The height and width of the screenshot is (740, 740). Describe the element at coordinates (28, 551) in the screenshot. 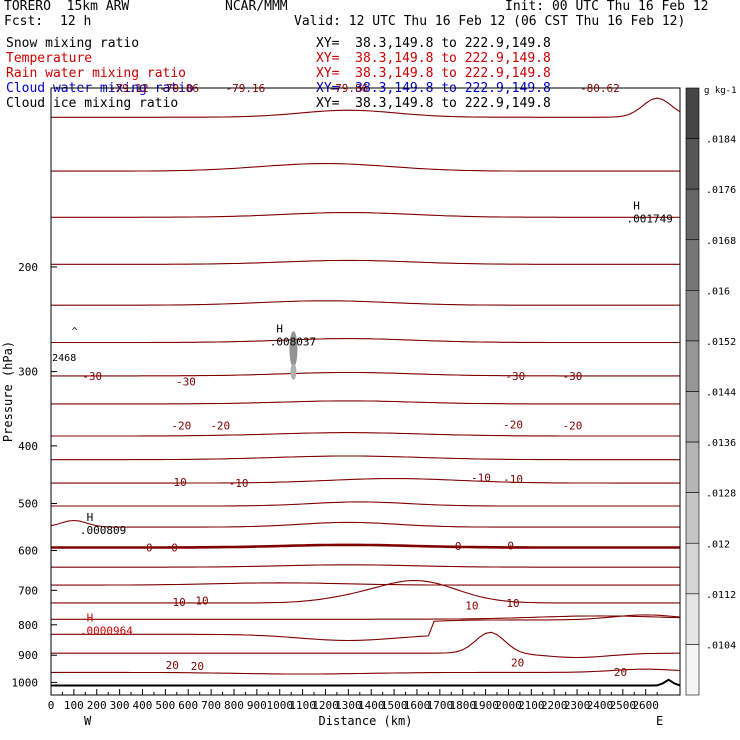

I see `y-tick-label: 600` at that location.